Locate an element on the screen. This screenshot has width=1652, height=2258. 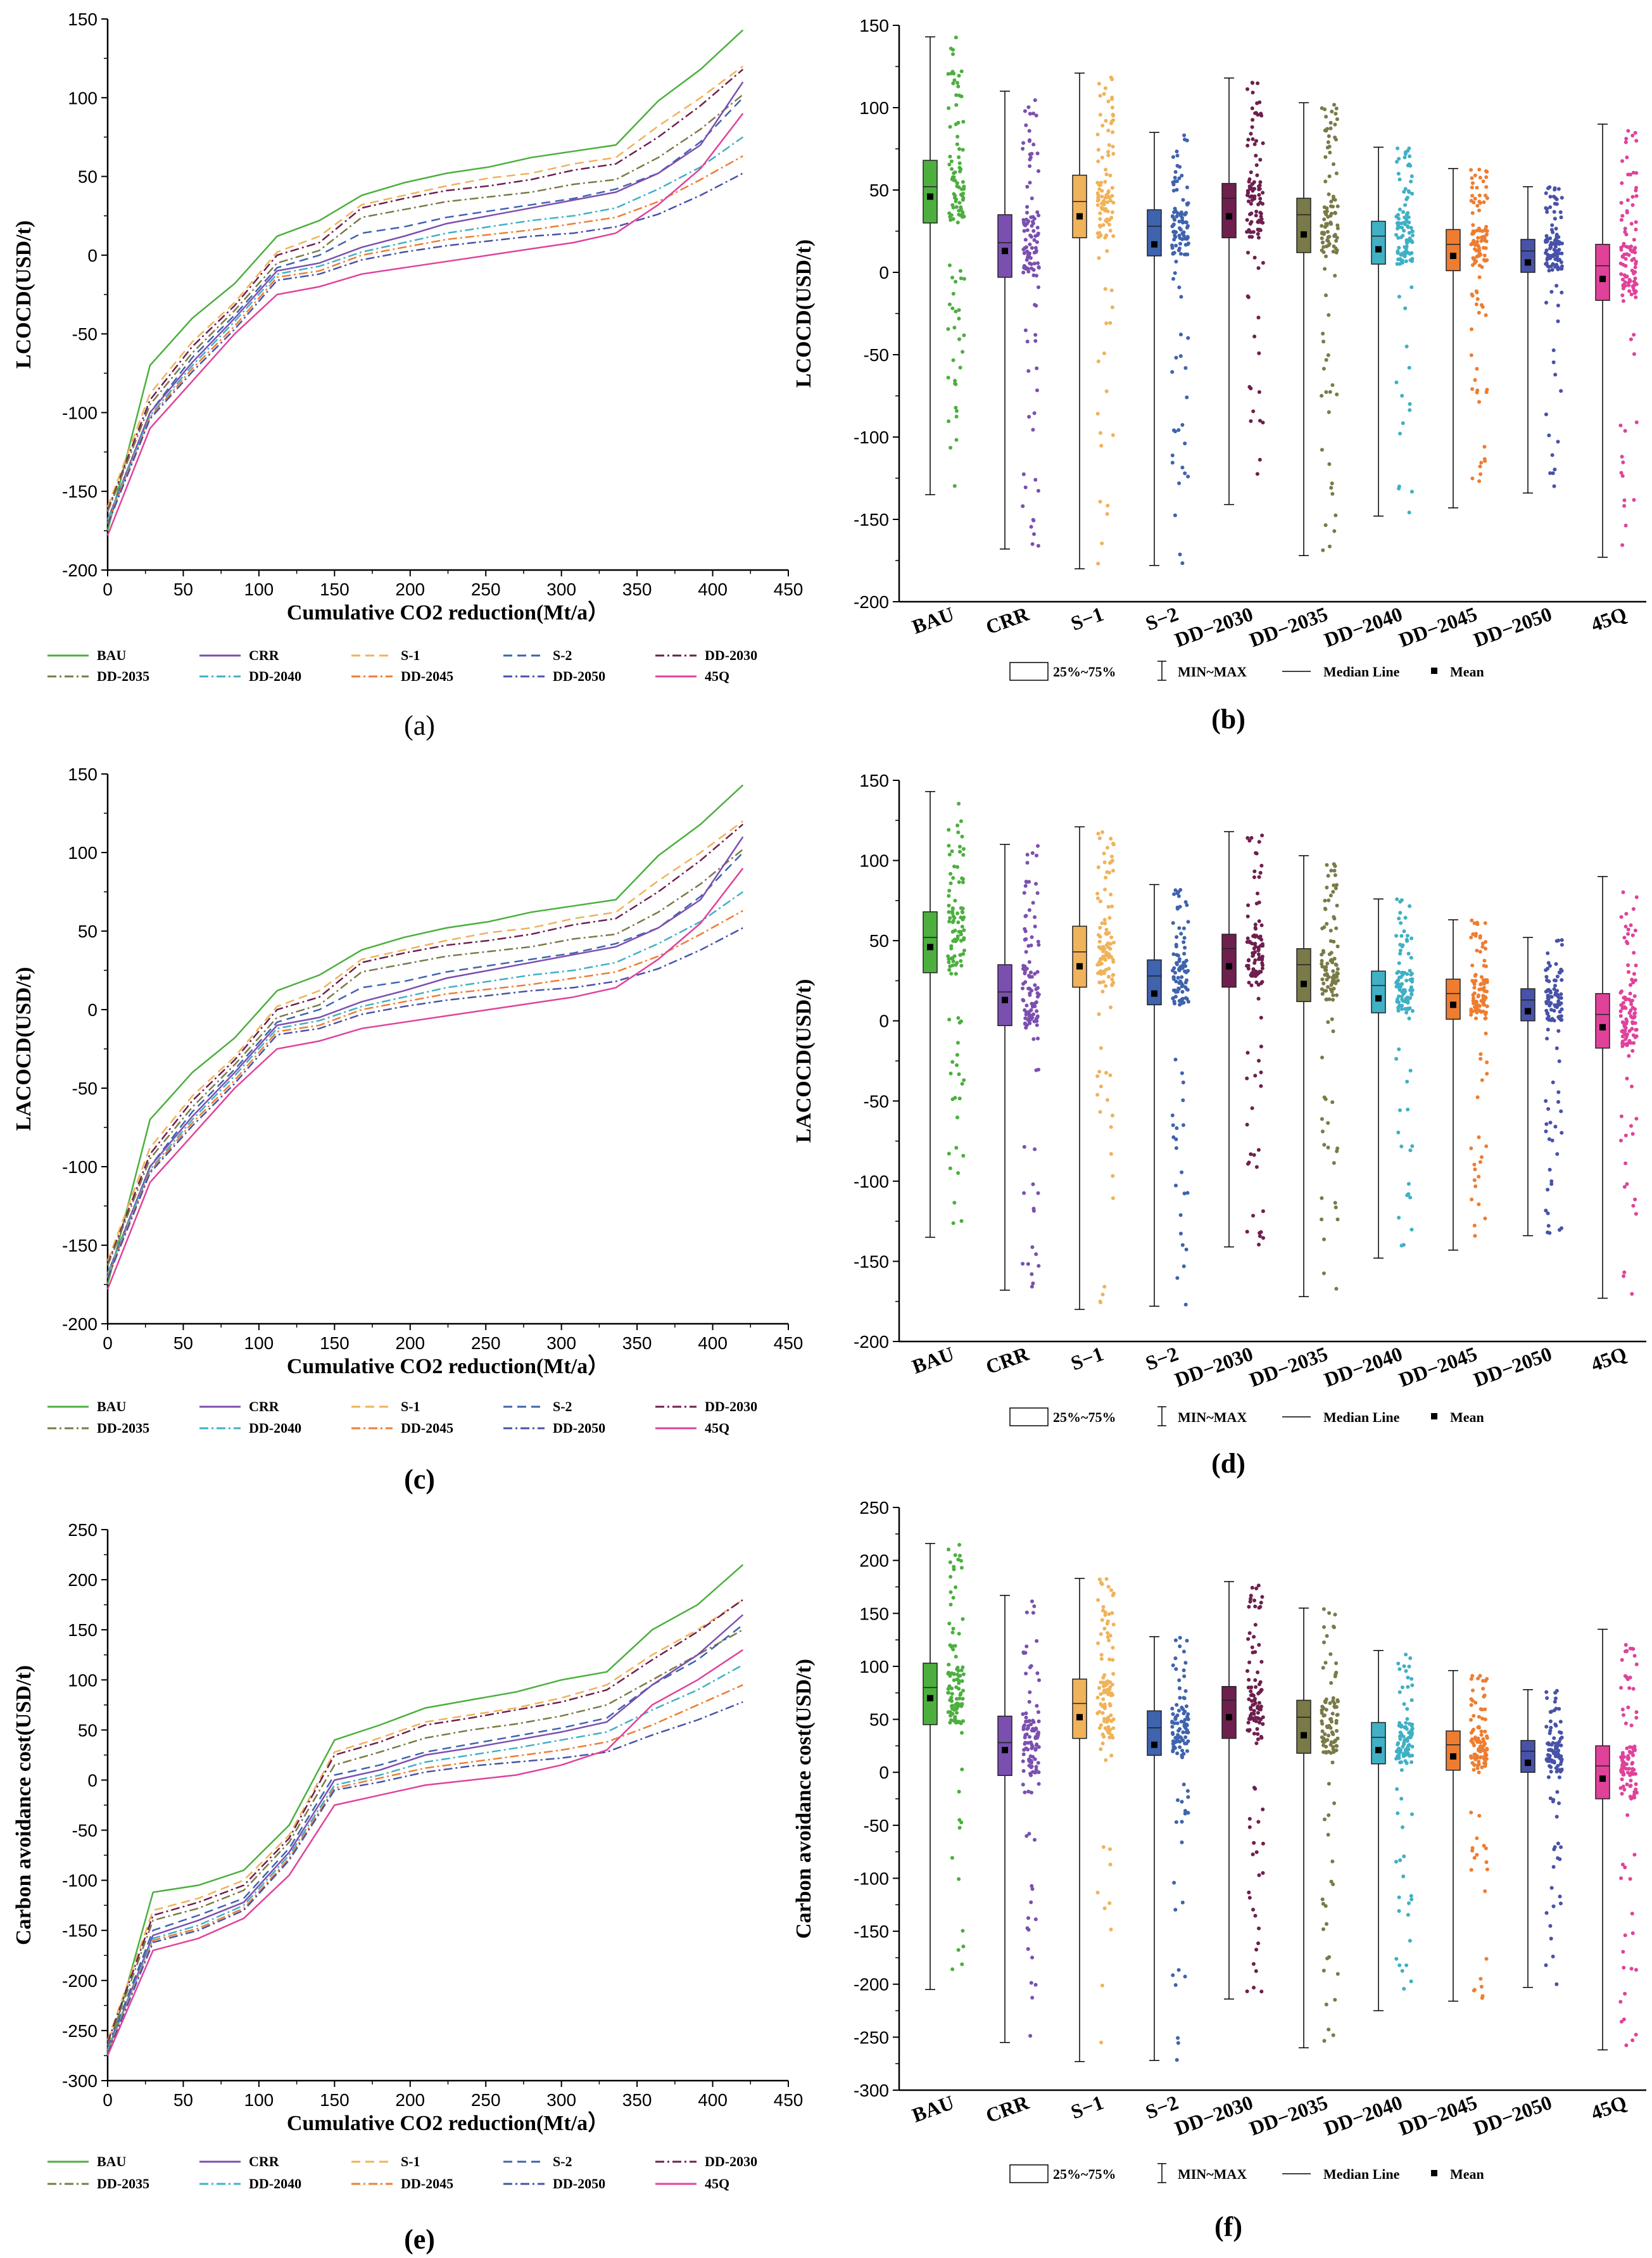
x-tick-label: 200 is located at coordinates (410, 589).